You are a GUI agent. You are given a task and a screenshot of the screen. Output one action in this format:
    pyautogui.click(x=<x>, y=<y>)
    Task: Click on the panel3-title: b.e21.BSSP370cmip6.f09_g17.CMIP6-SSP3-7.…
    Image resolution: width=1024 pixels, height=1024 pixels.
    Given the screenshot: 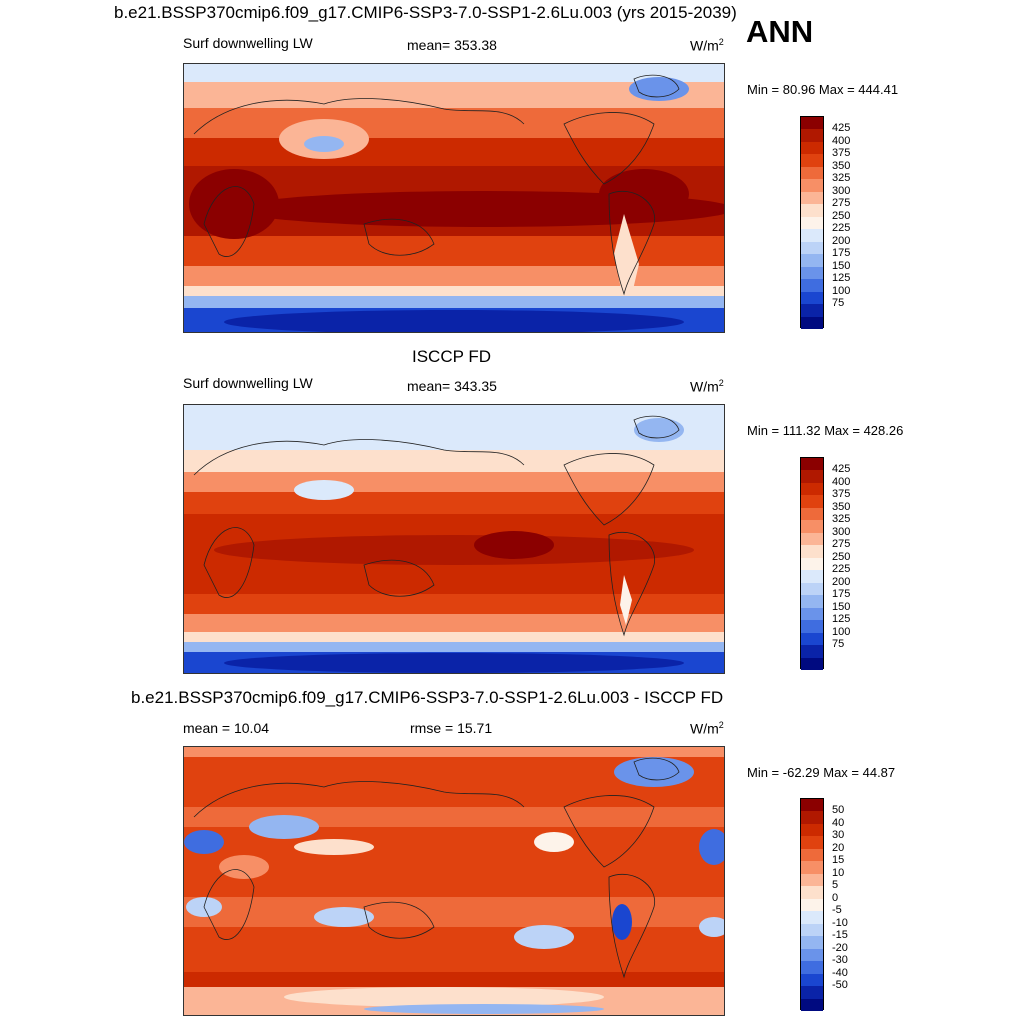 What is the action you would take?
    pyautogui.click(x=427, y=697)
    